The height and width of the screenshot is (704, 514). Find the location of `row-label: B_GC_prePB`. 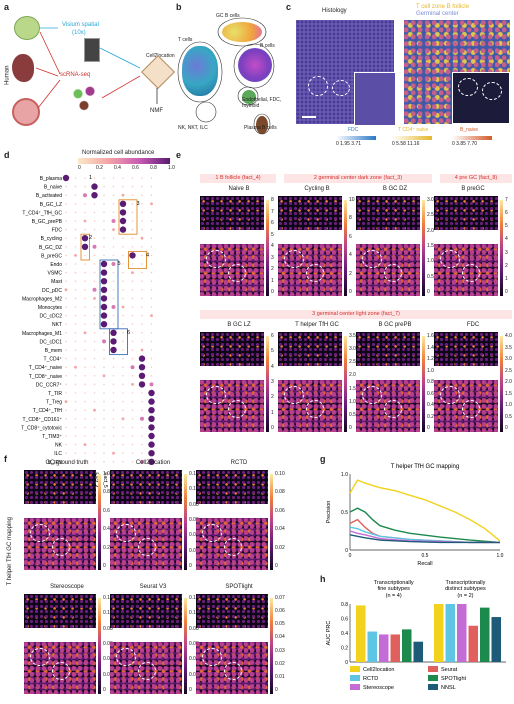

row-label: B_GC_prePB is located at coordinates (47, 222).